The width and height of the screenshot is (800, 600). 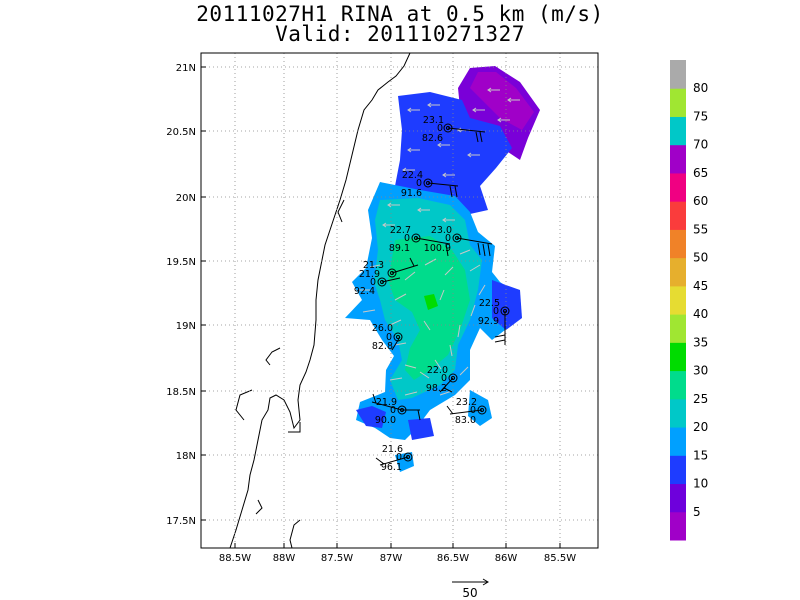 I want to click on station-top-value: 21.6, so click(x=392, y=449).